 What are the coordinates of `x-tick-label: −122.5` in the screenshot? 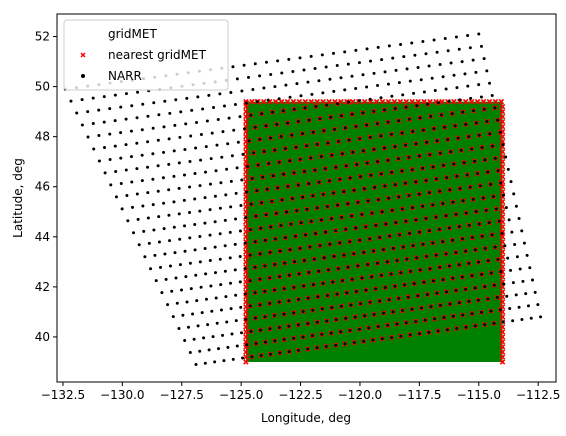 It's located at (300, 395).